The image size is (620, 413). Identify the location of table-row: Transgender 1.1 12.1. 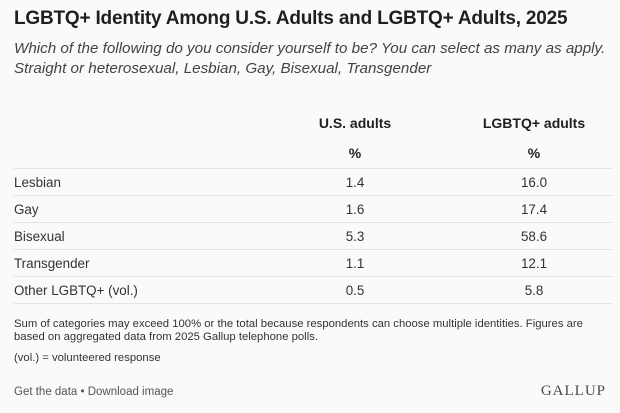
(313, 263).